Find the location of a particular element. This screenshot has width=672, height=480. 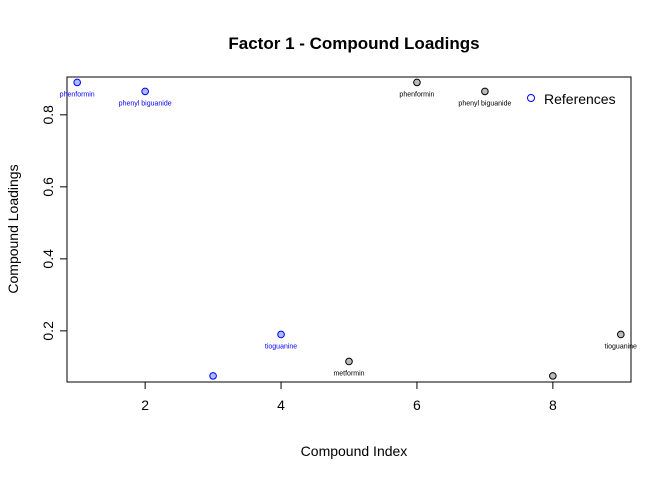

x-tick-label: 2 is located at coordinates (145, 405).